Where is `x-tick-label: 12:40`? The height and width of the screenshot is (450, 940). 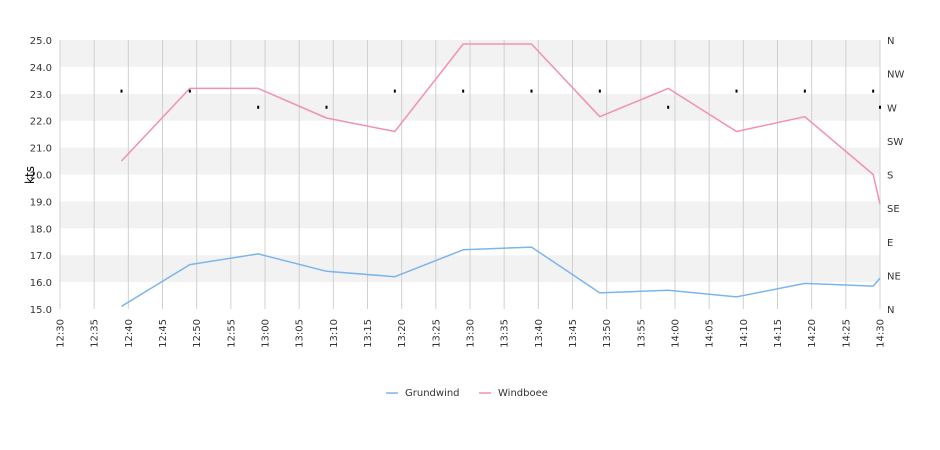 x-tick-label: 12:40 is located at coordinates (129, 333).